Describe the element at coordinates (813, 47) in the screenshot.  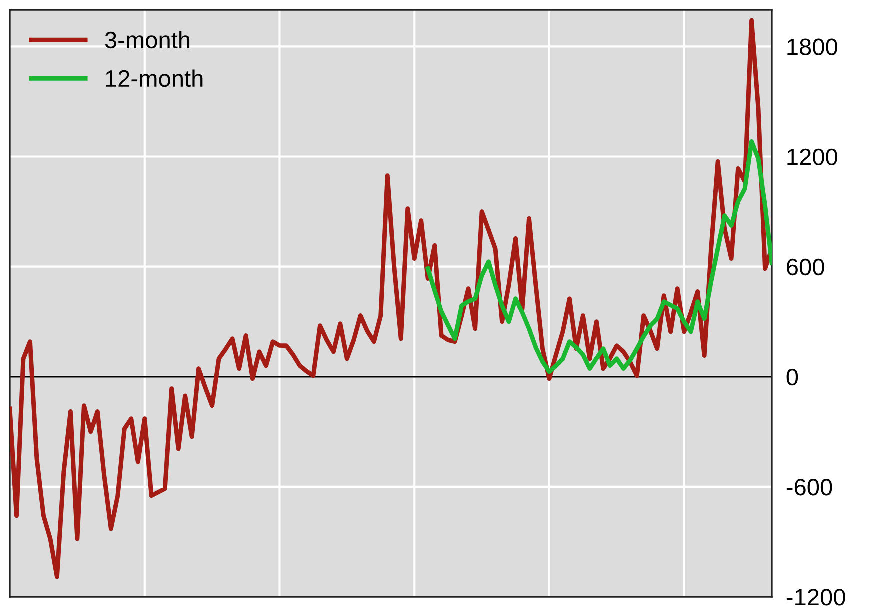
I see `y-tick-label: 1800` at that location.